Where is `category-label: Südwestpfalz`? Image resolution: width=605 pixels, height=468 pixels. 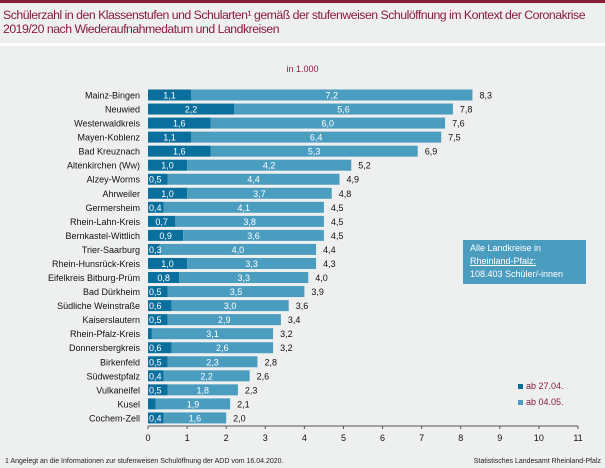 category-label: Südwestpfalz is located at coordinates (113, 376).